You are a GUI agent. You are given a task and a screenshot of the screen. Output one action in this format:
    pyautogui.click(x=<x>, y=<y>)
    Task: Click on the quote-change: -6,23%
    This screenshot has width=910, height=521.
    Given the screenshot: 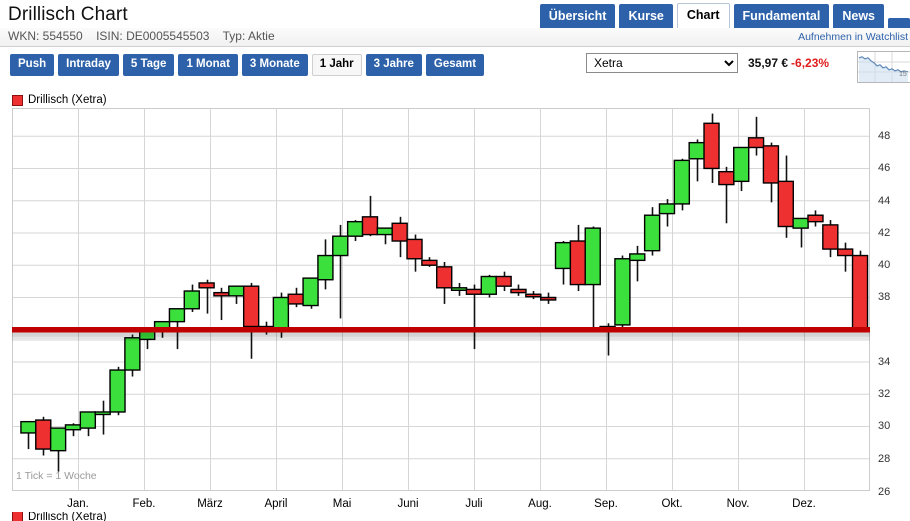 What is the action you would take?
    pyautogui.click(x=810, y=63)
    